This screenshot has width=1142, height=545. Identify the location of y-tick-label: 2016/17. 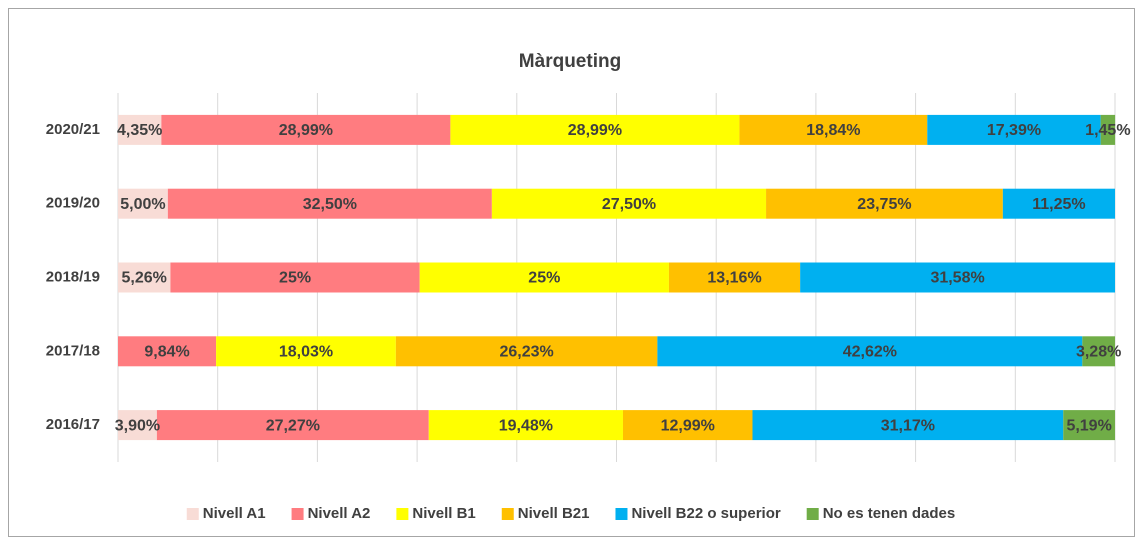
(73, 424).